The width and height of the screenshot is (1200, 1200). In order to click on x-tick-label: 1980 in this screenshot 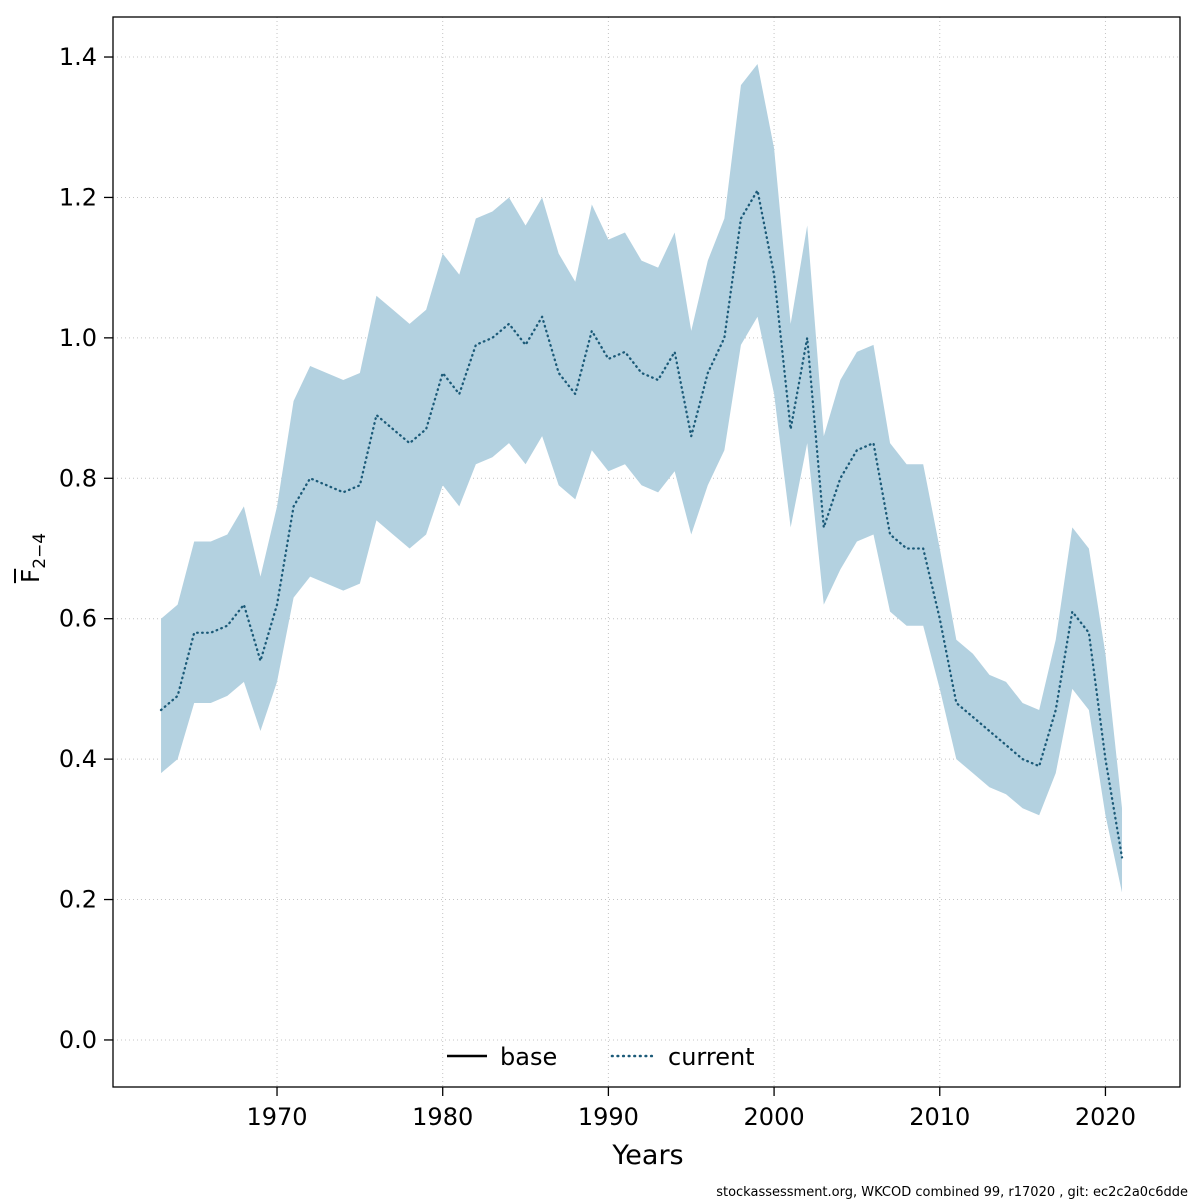, I will do `click(442, 1117)`.